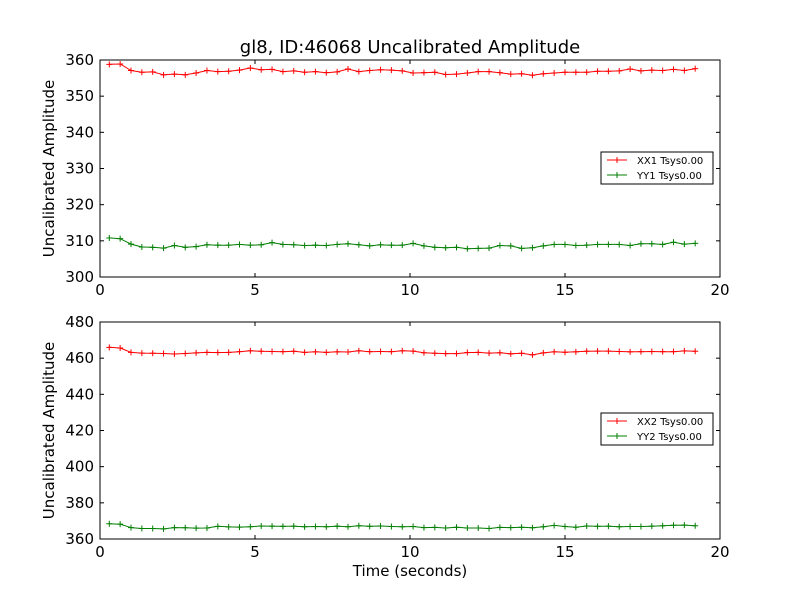 This screenshot has width=800, height=600. What do you see at coordinates (100, 552) in the screenshot?
I see `x-tick-label: 0` at bounding box center [100, 552].